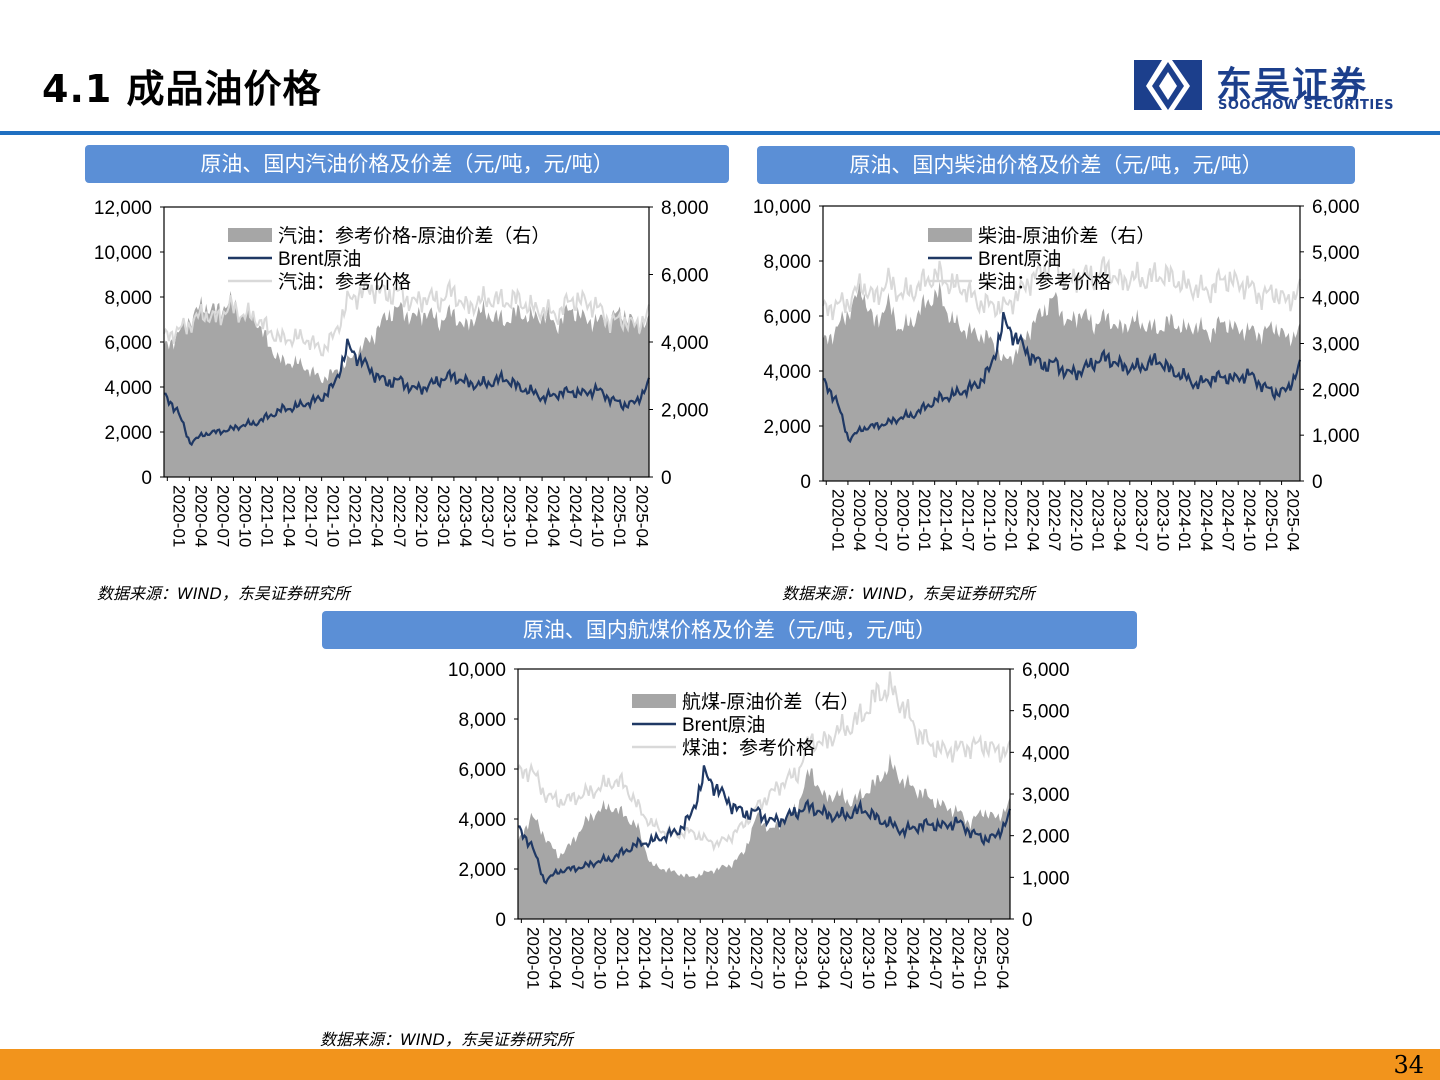  I want to click on left-axis-tick-label: 2,000, so click(482, 870).